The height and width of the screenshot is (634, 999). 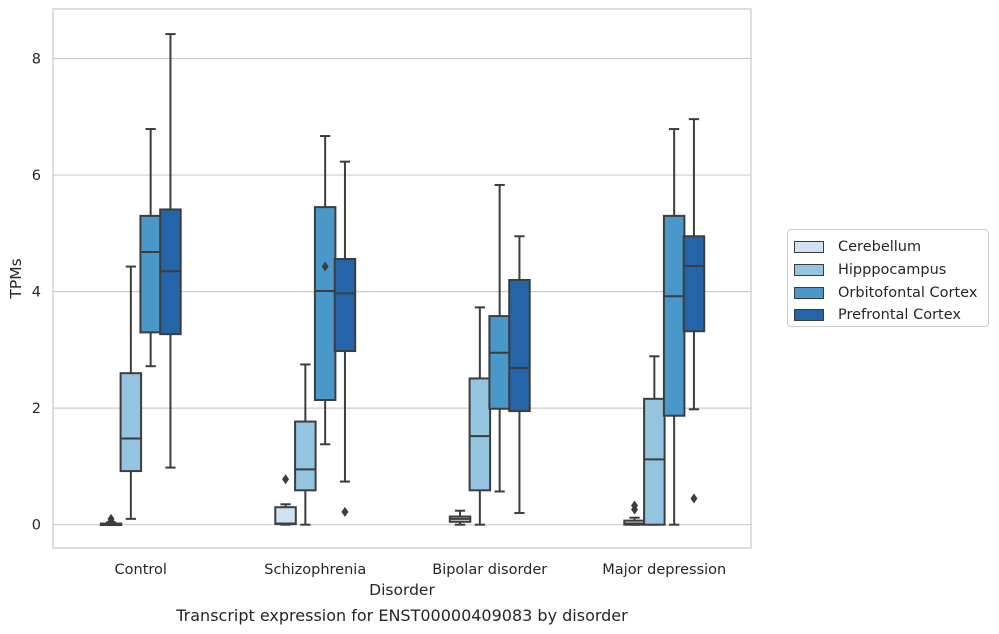 I want to click on y-tick-label: 4, so click(x=36, y=293).